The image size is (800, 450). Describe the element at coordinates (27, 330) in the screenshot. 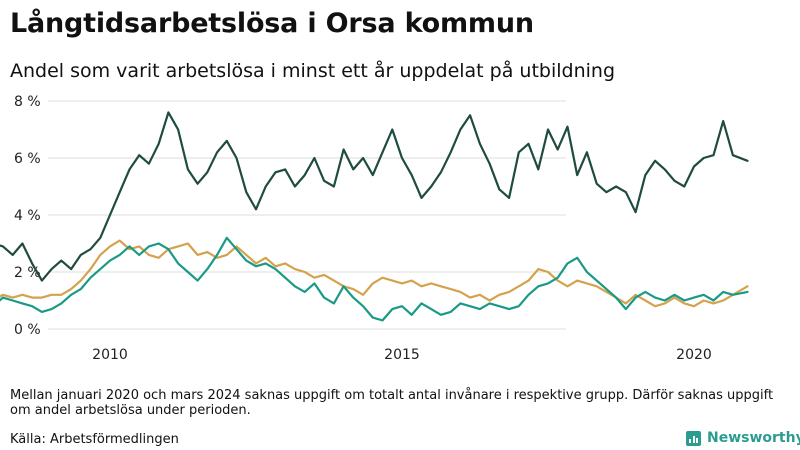

I see `y-tick-label: 0 %` at that location.